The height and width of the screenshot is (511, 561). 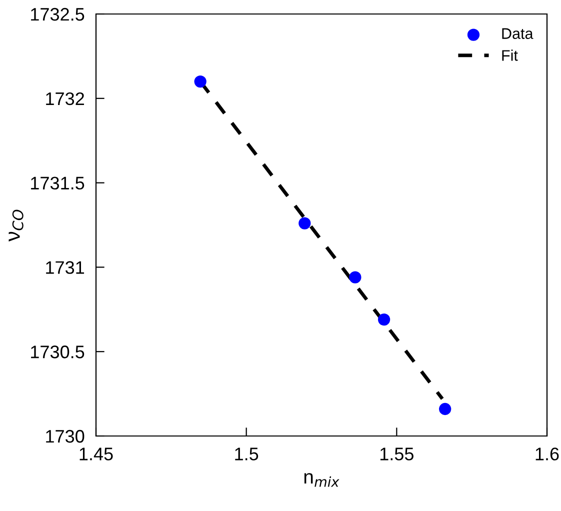 I want to click on x-tick-label: 1.5, so click(x=246, y=454).